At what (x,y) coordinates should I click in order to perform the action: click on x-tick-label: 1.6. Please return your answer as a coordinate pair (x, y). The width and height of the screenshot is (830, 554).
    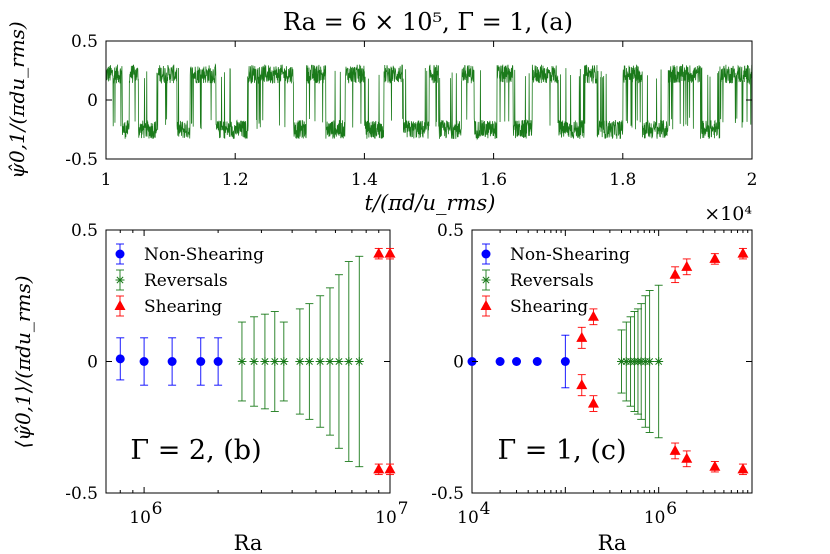
    Looking at the image, I should click on (493, 180).